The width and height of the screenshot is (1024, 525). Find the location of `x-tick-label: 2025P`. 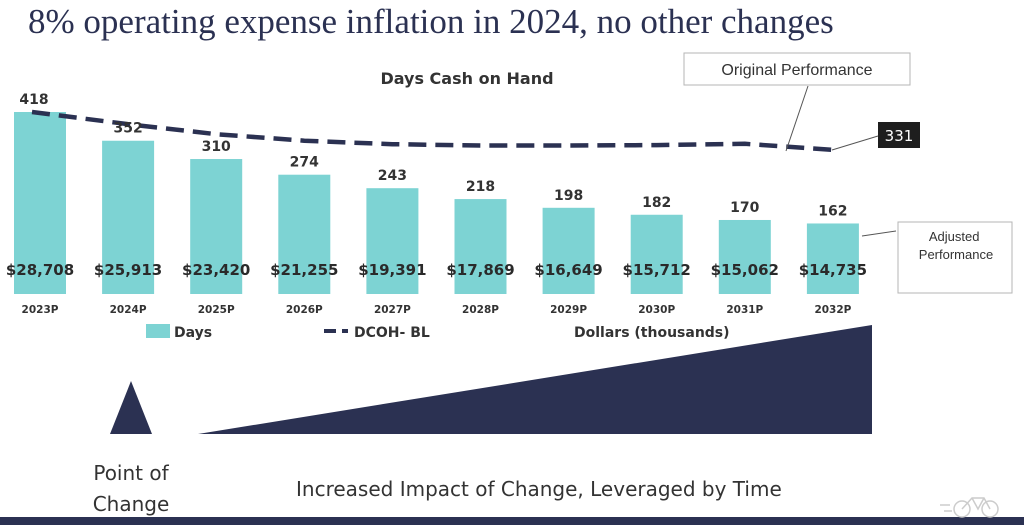

x-tick-label: 2025P is located at coordinates (216, 310).